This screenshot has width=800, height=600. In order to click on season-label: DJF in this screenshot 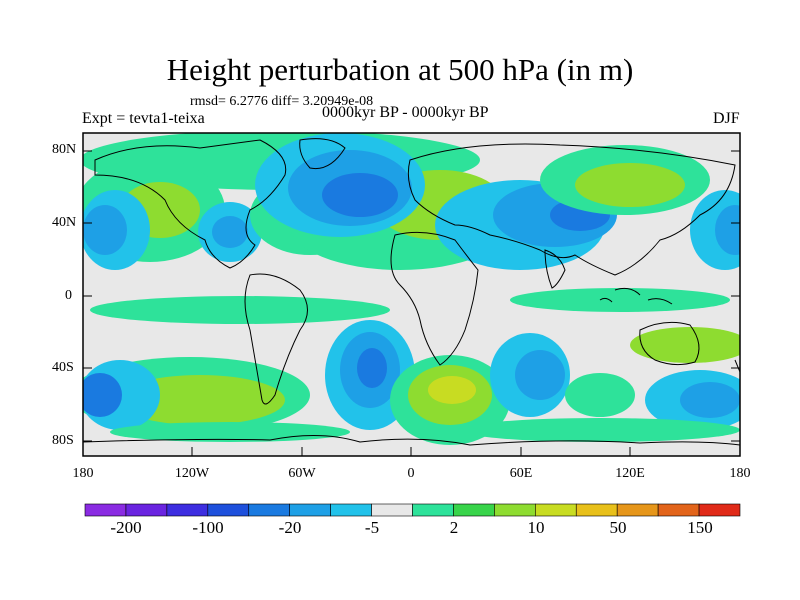, I will do `click(726, 118)`.